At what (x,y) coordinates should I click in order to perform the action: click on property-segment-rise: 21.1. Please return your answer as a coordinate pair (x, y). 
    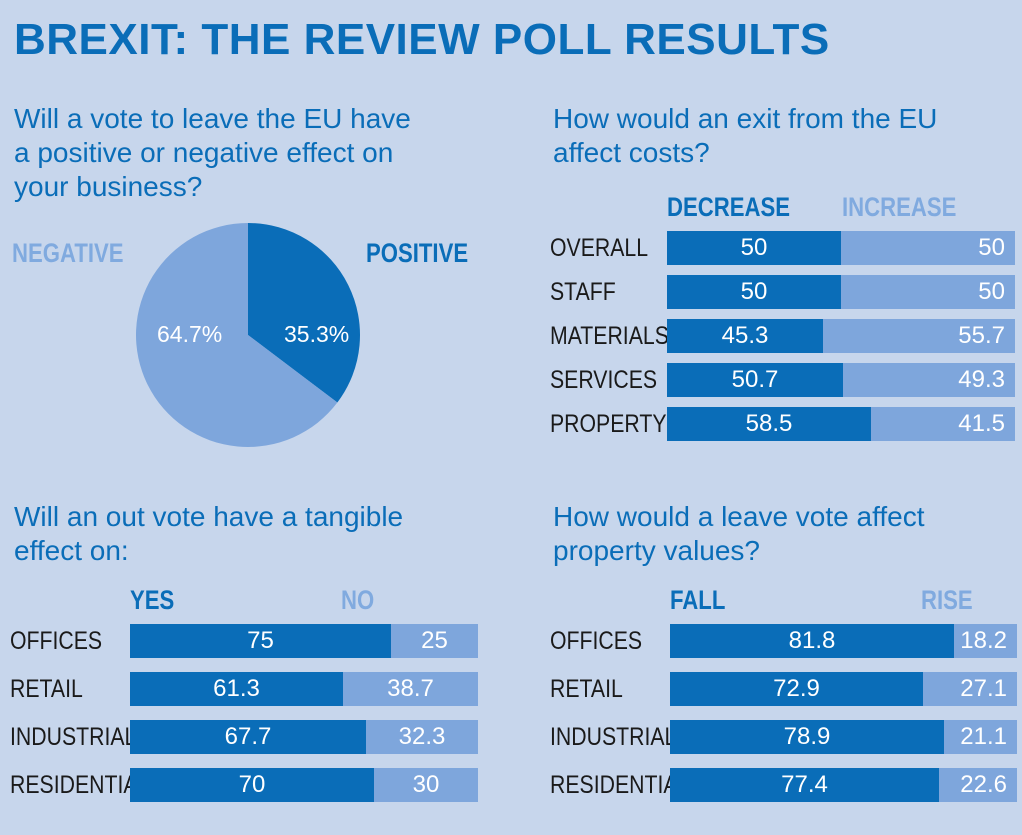
    Looking at the image, I should click on (980, 737).